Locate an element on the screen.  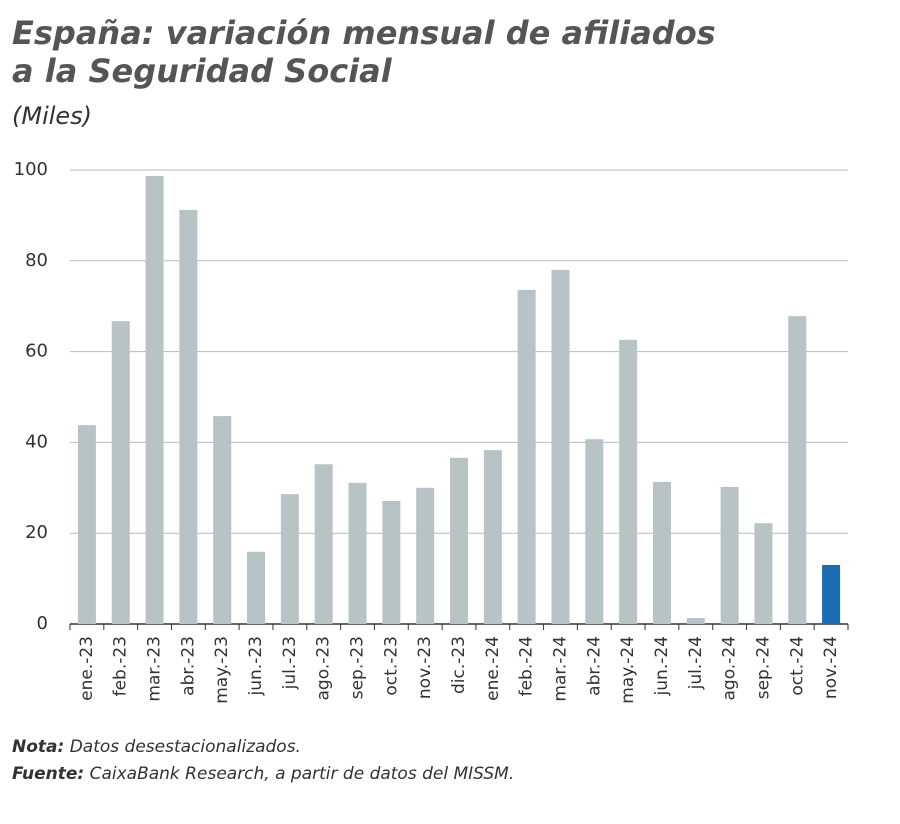
x-tick-label: abr.-23 is located at coordinates (188, 666).